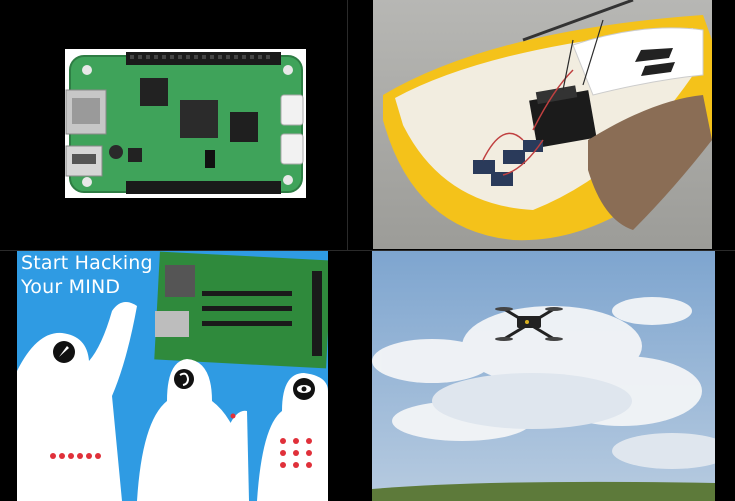  What do you see at coordinates (185, 123) in the screenshot?
I see `board-illustration` at bounding box center [185, 123].